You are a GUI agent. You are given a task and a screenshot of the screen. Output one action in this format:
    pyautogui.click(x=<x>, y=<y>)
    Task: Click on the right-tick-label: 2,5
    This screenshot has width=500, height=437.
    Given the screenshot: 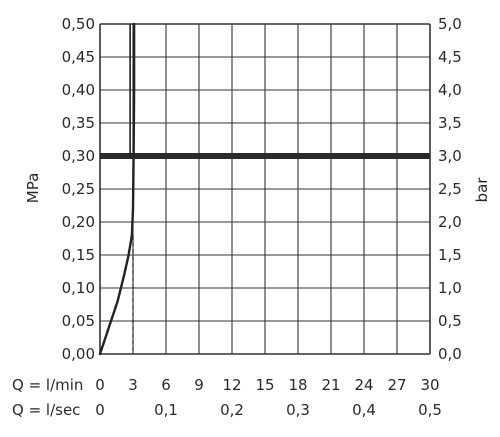 What is the action you would take?
    pyautogui.click(x=450, y=189)
    